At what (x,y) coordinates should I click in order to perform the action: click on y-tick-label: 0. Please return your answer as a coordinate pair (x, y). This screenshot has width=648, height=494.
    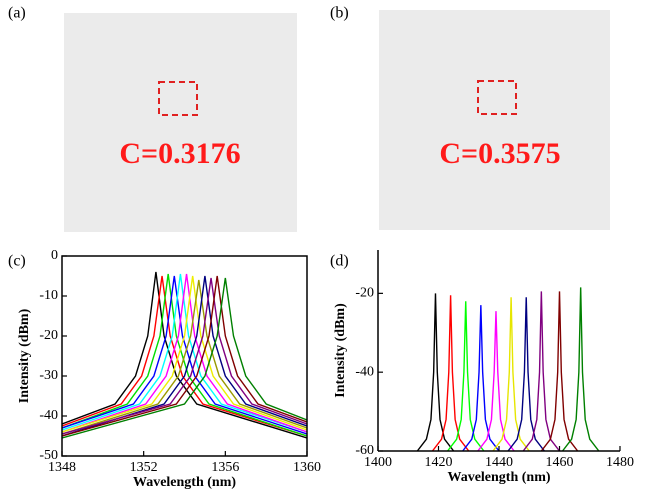
    Looking at the image, I should click on (54, 255).